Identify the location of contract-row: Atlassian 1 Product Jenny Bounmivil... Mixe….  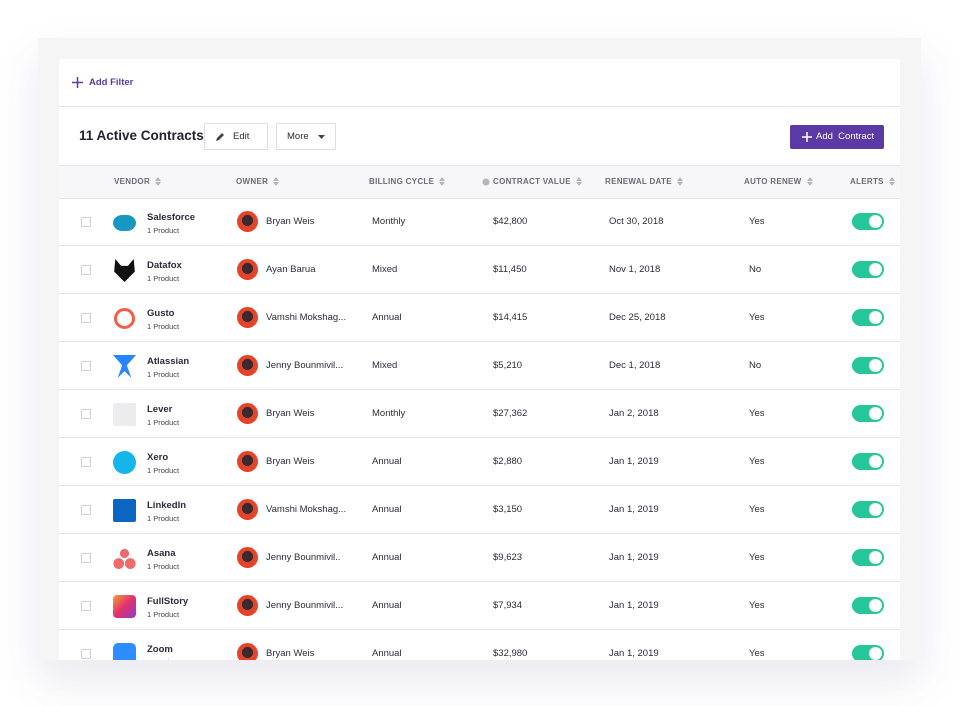
(479, 366).